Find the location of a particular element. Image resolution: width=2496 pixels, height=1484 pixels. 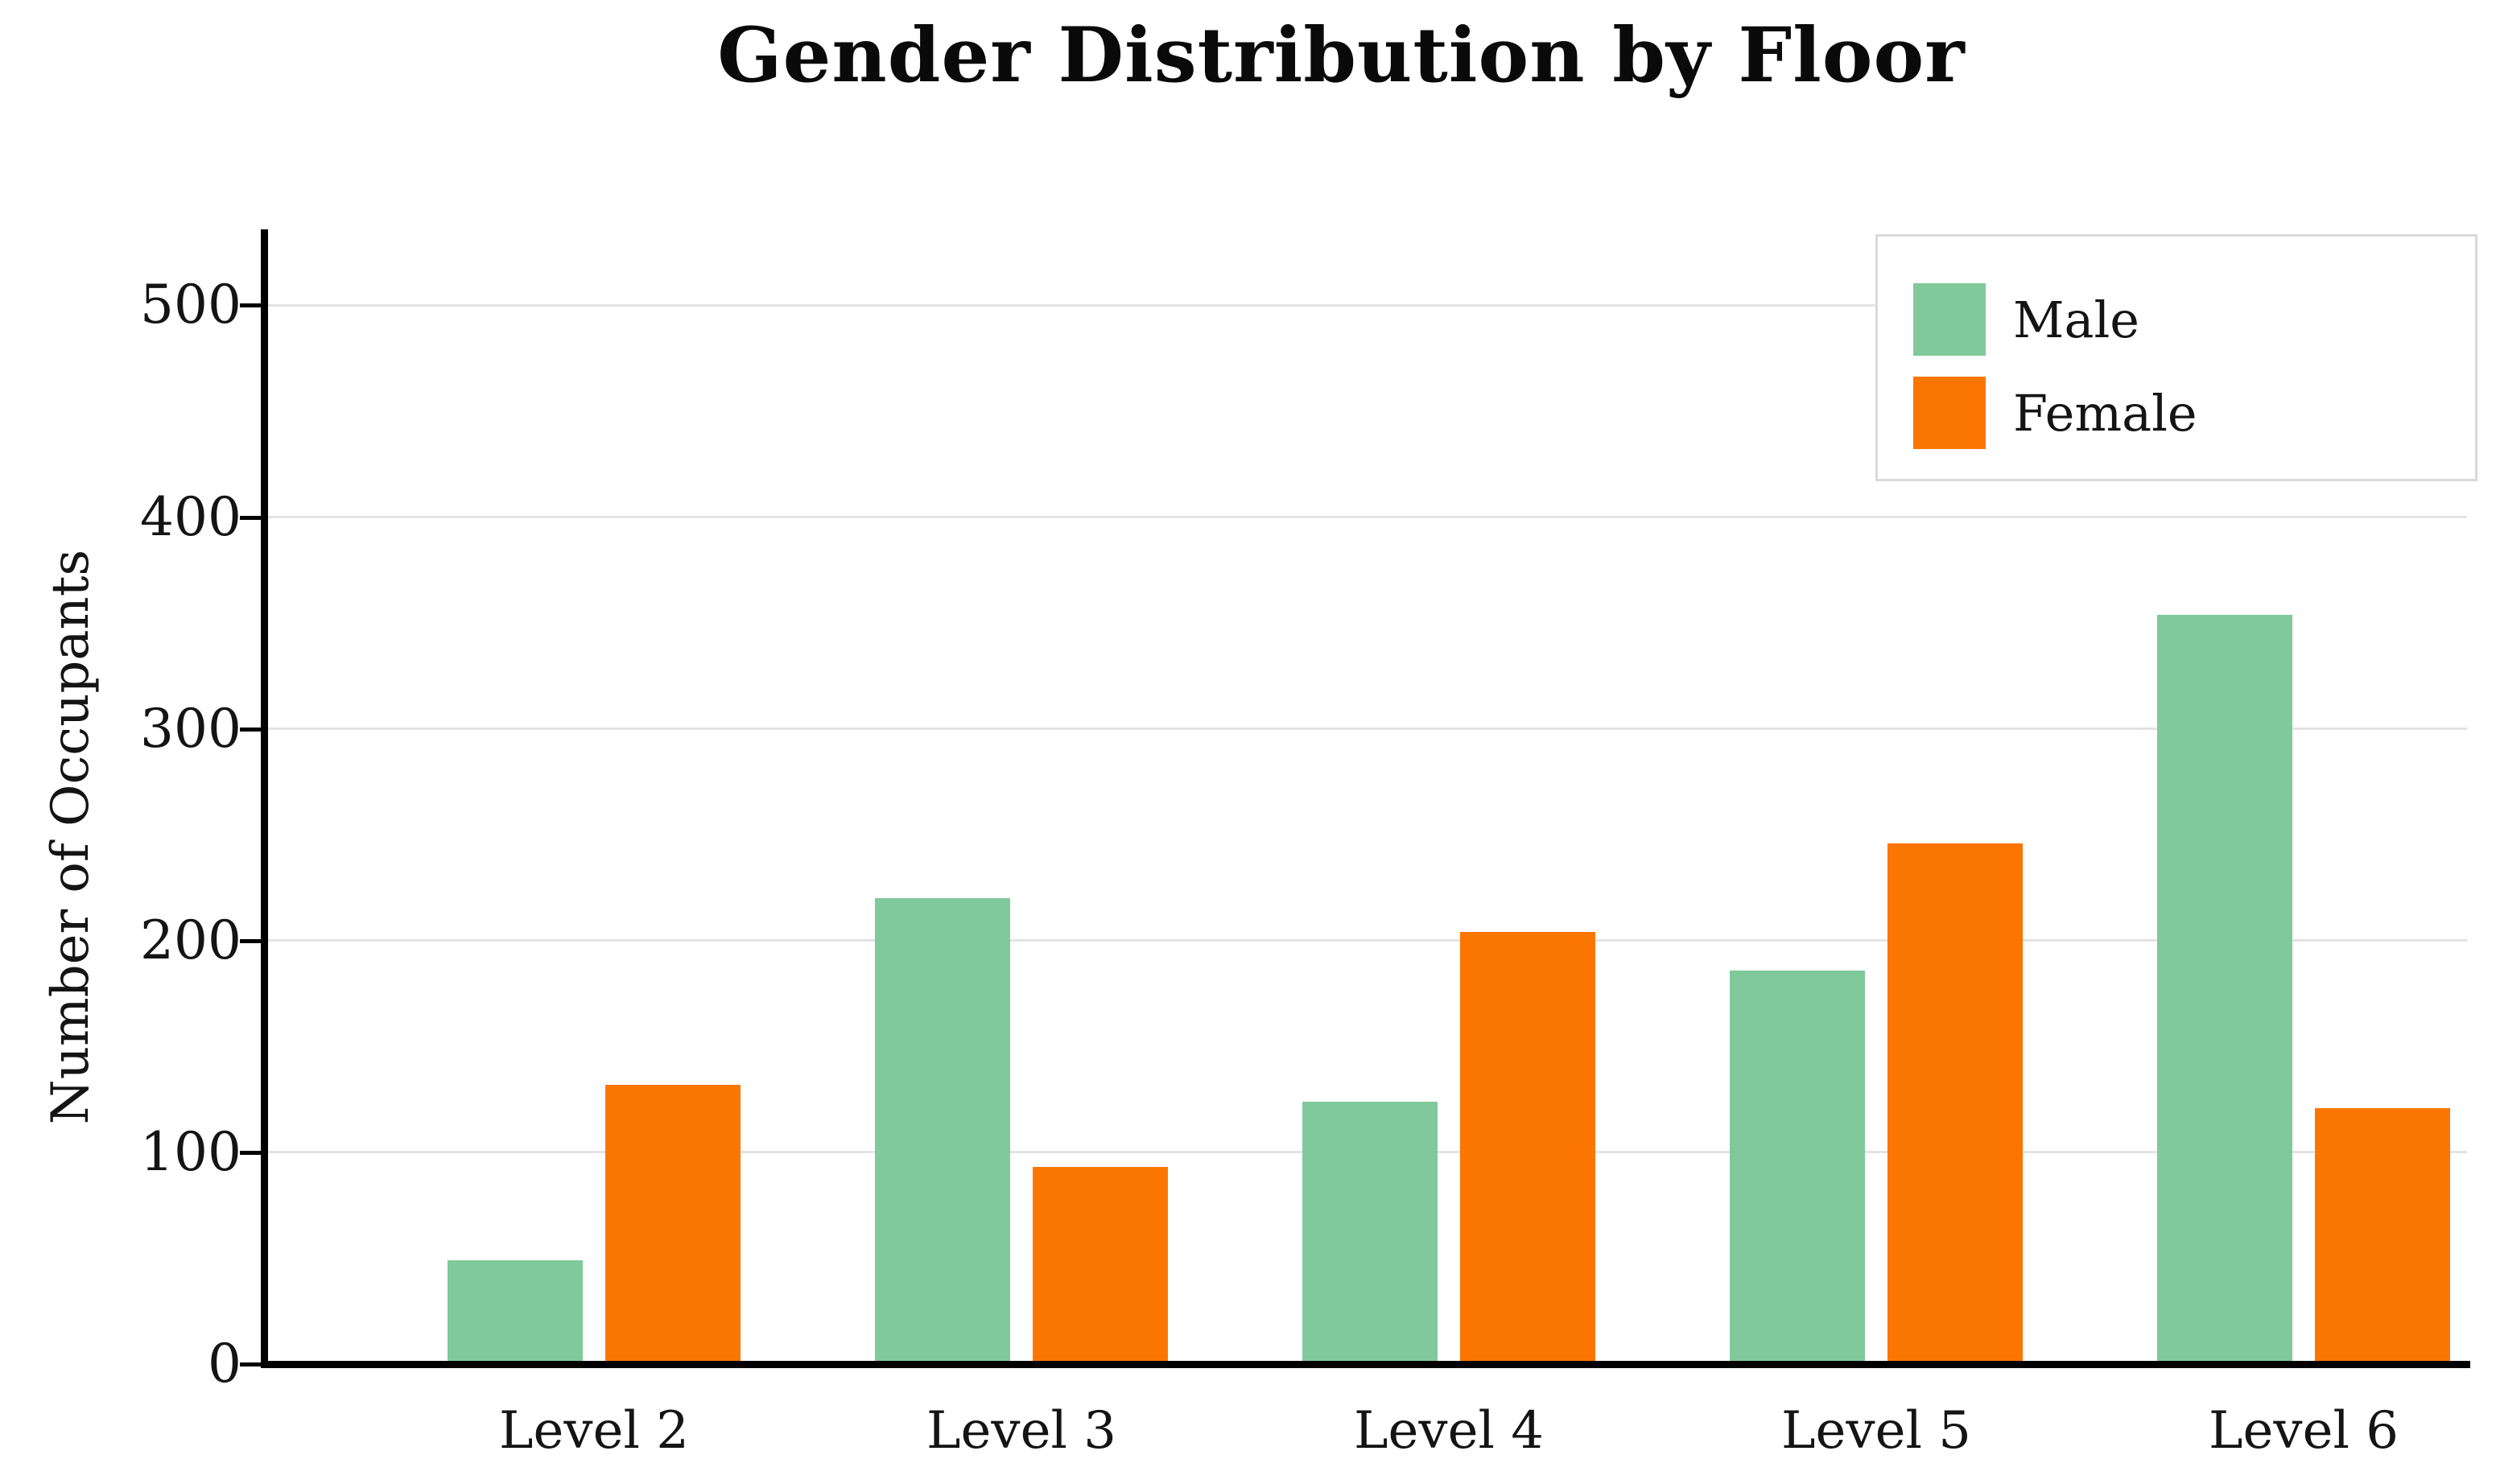

x-tick-label-level-3: Level 3 is located at coordinates (1021, 1431).